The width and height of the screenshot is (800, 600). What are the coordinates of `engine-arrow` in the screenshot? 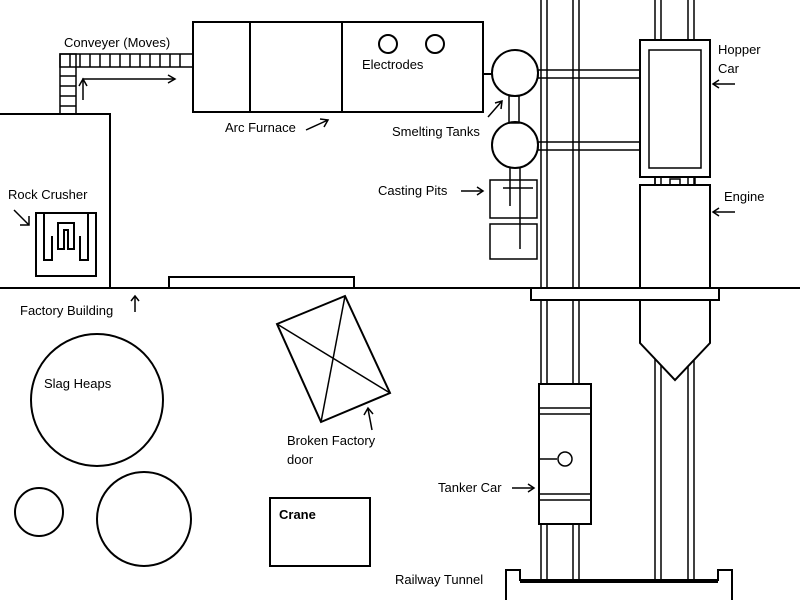 It's located at (723, 212).